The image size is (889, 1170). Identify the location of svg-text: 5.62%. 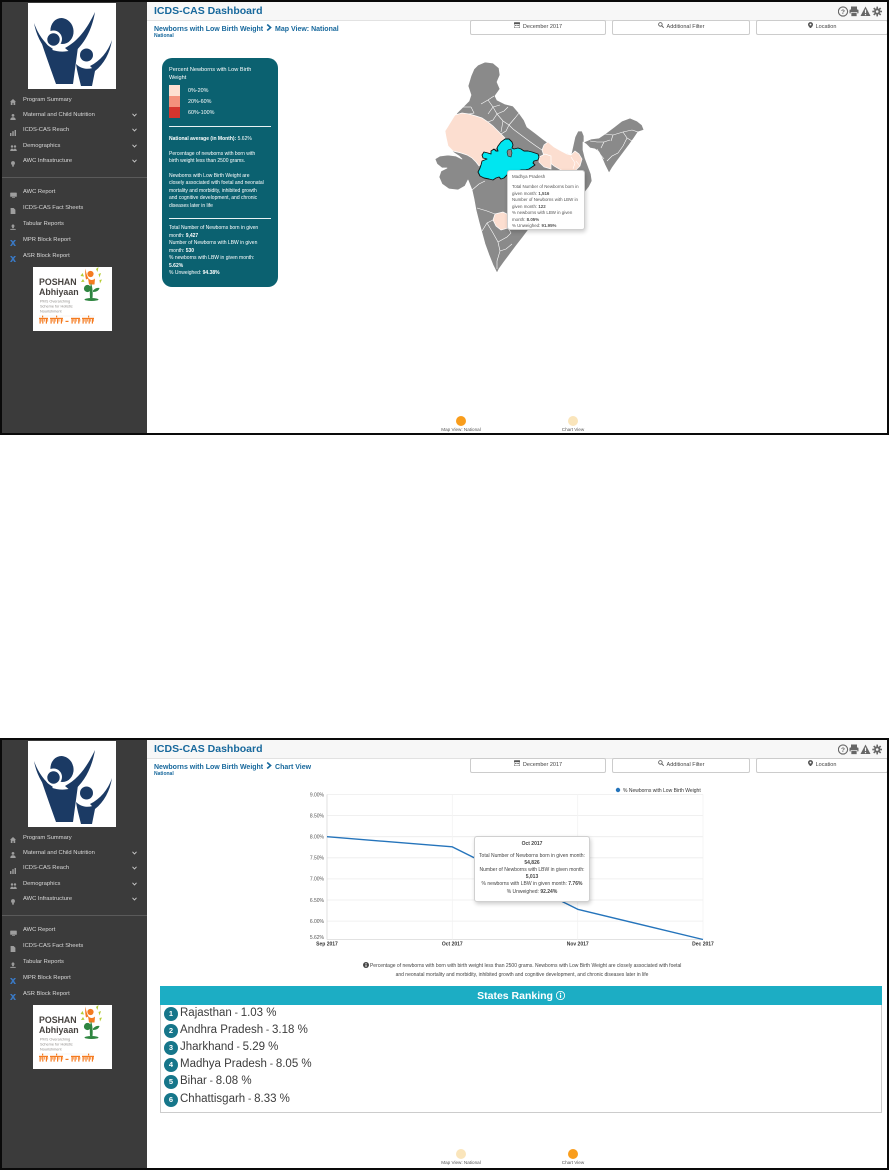
(317, 938).